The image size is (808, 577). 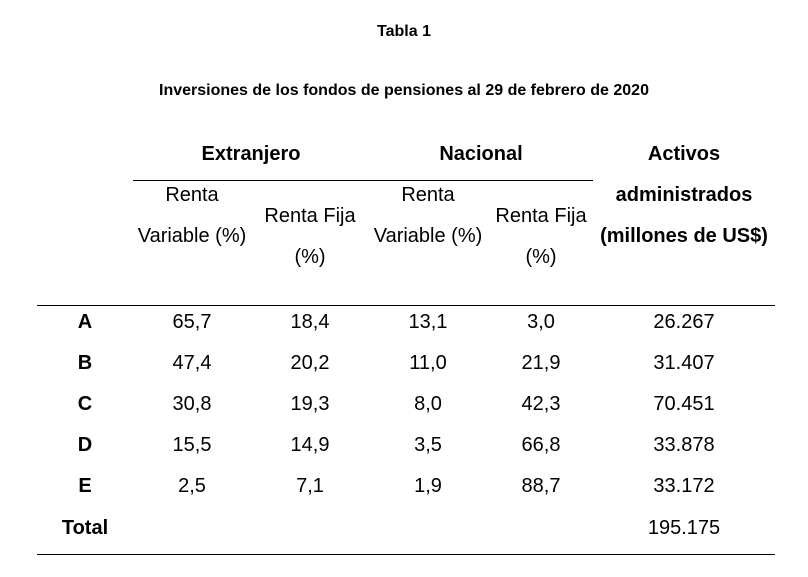 What do you see at coordinates (684, 527) in the screenshot?
I see `total-value: 195.175` at bounding box center [684, 527].